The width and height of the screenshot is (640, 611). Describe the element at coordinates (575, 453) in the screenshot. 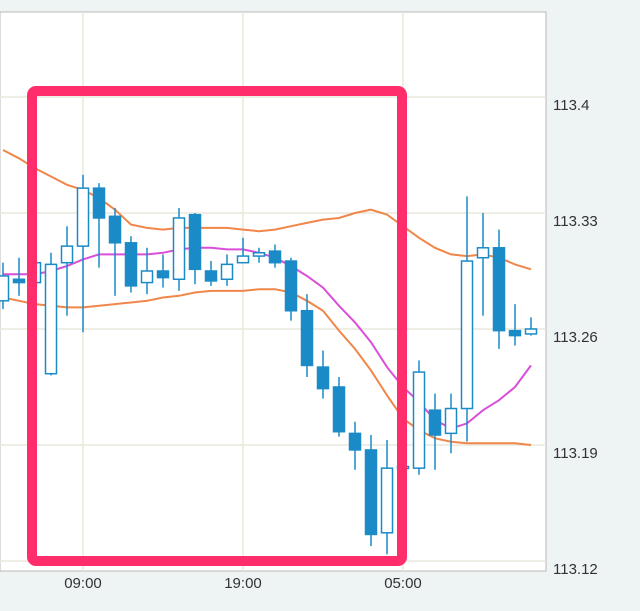

I see `y-tick-label: 113.19` at that location.